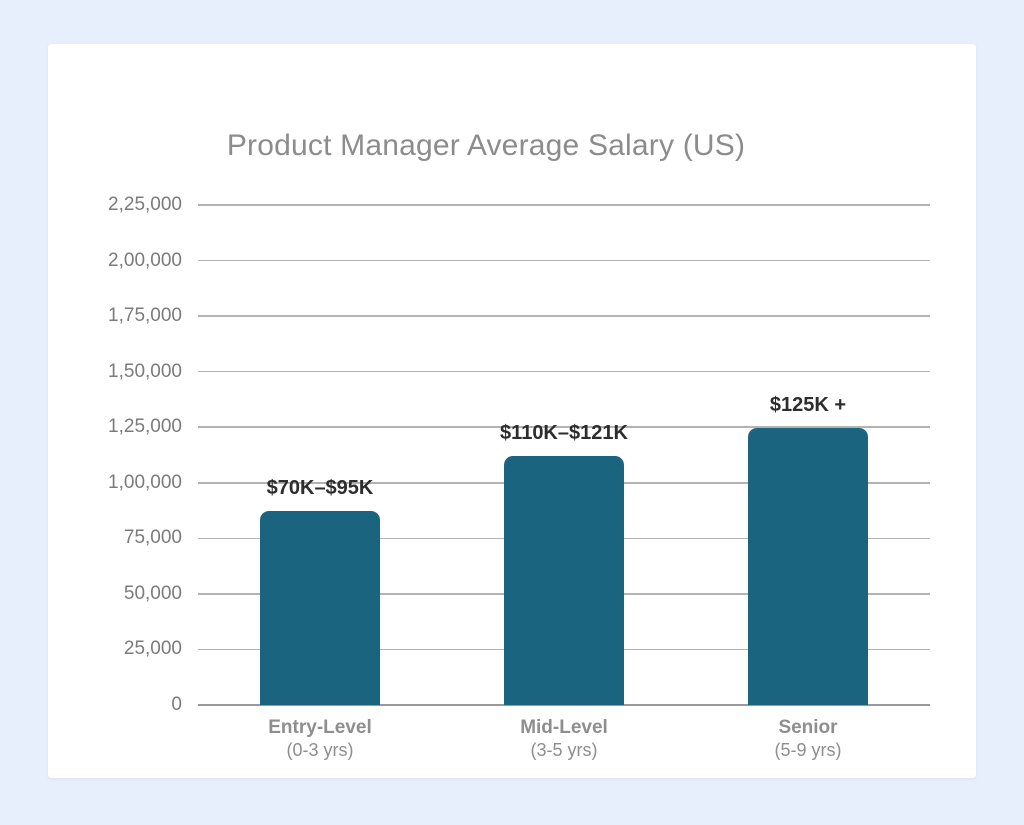  What do you see at coordinates (564, 739) in the screenshot?
I see `x-axis-category-mid-level: Mid-Level (3-5 yrs)` at bounding box center [564, 739].